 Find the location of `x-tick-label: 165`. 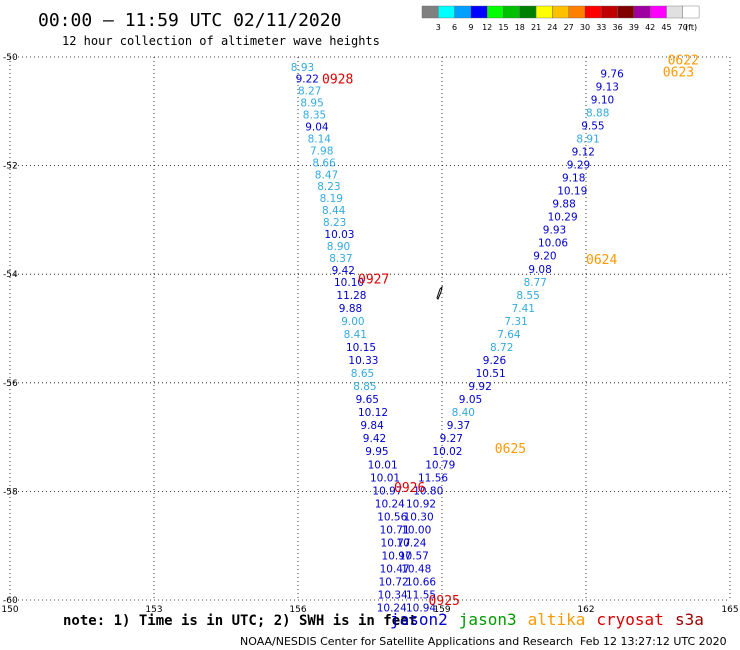

x-tick-label: 165 is located at coordinates (729, 610).